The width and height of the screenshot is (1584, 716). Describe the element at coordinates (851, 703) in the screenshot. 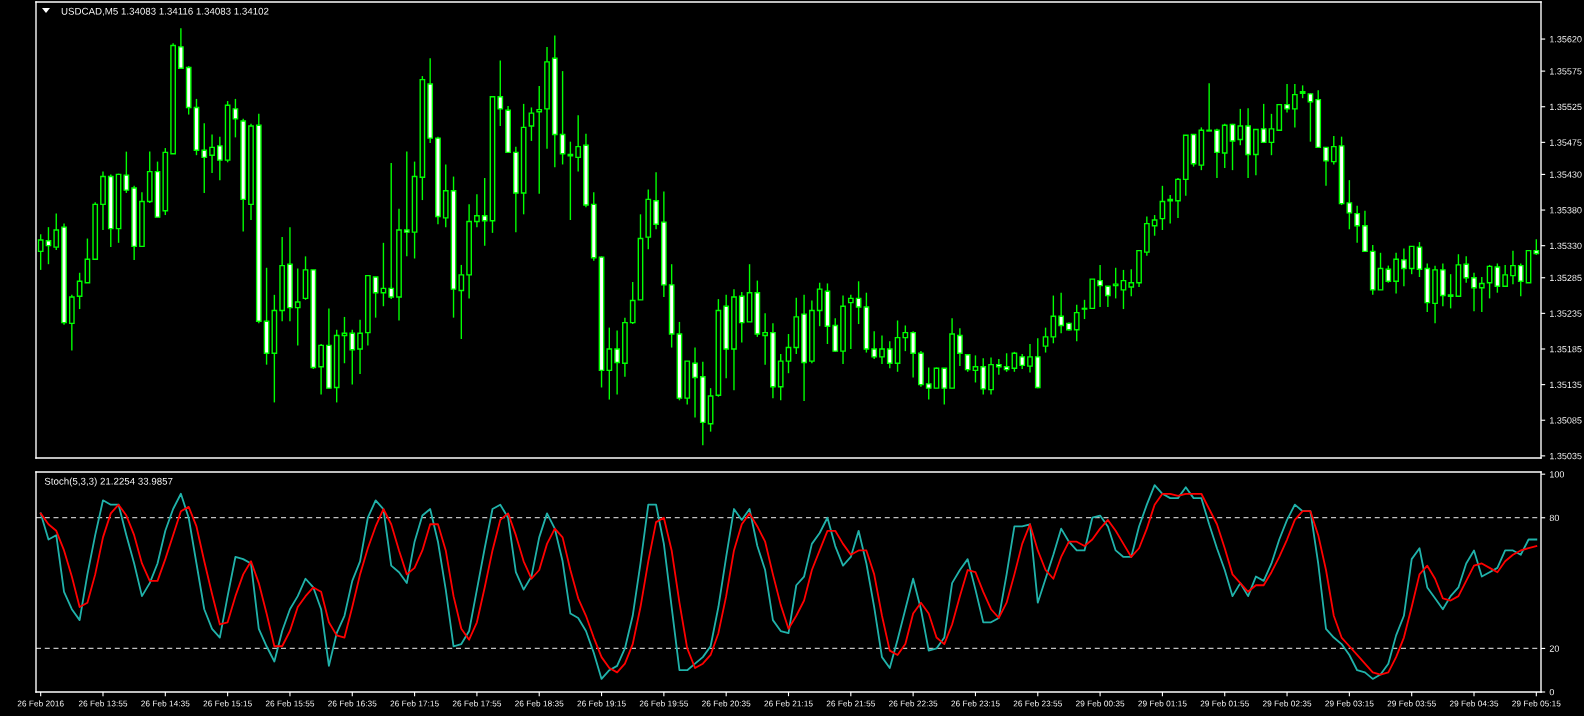

I see `x-tick-label: 26 Feb 21:55` at that location.